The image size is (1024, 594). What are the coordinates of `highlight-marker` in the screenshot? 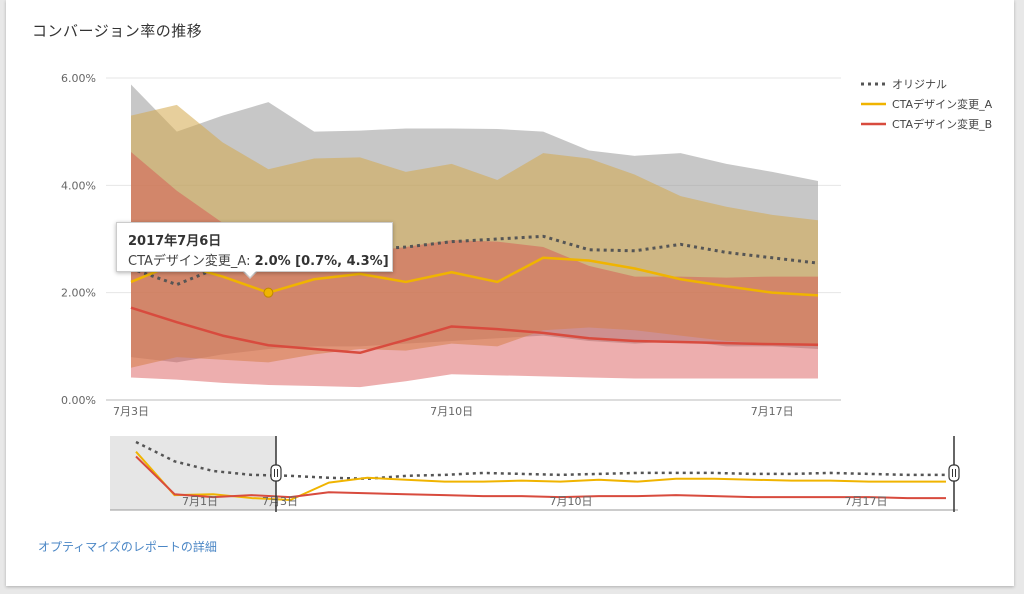 It's located at (268, 292).